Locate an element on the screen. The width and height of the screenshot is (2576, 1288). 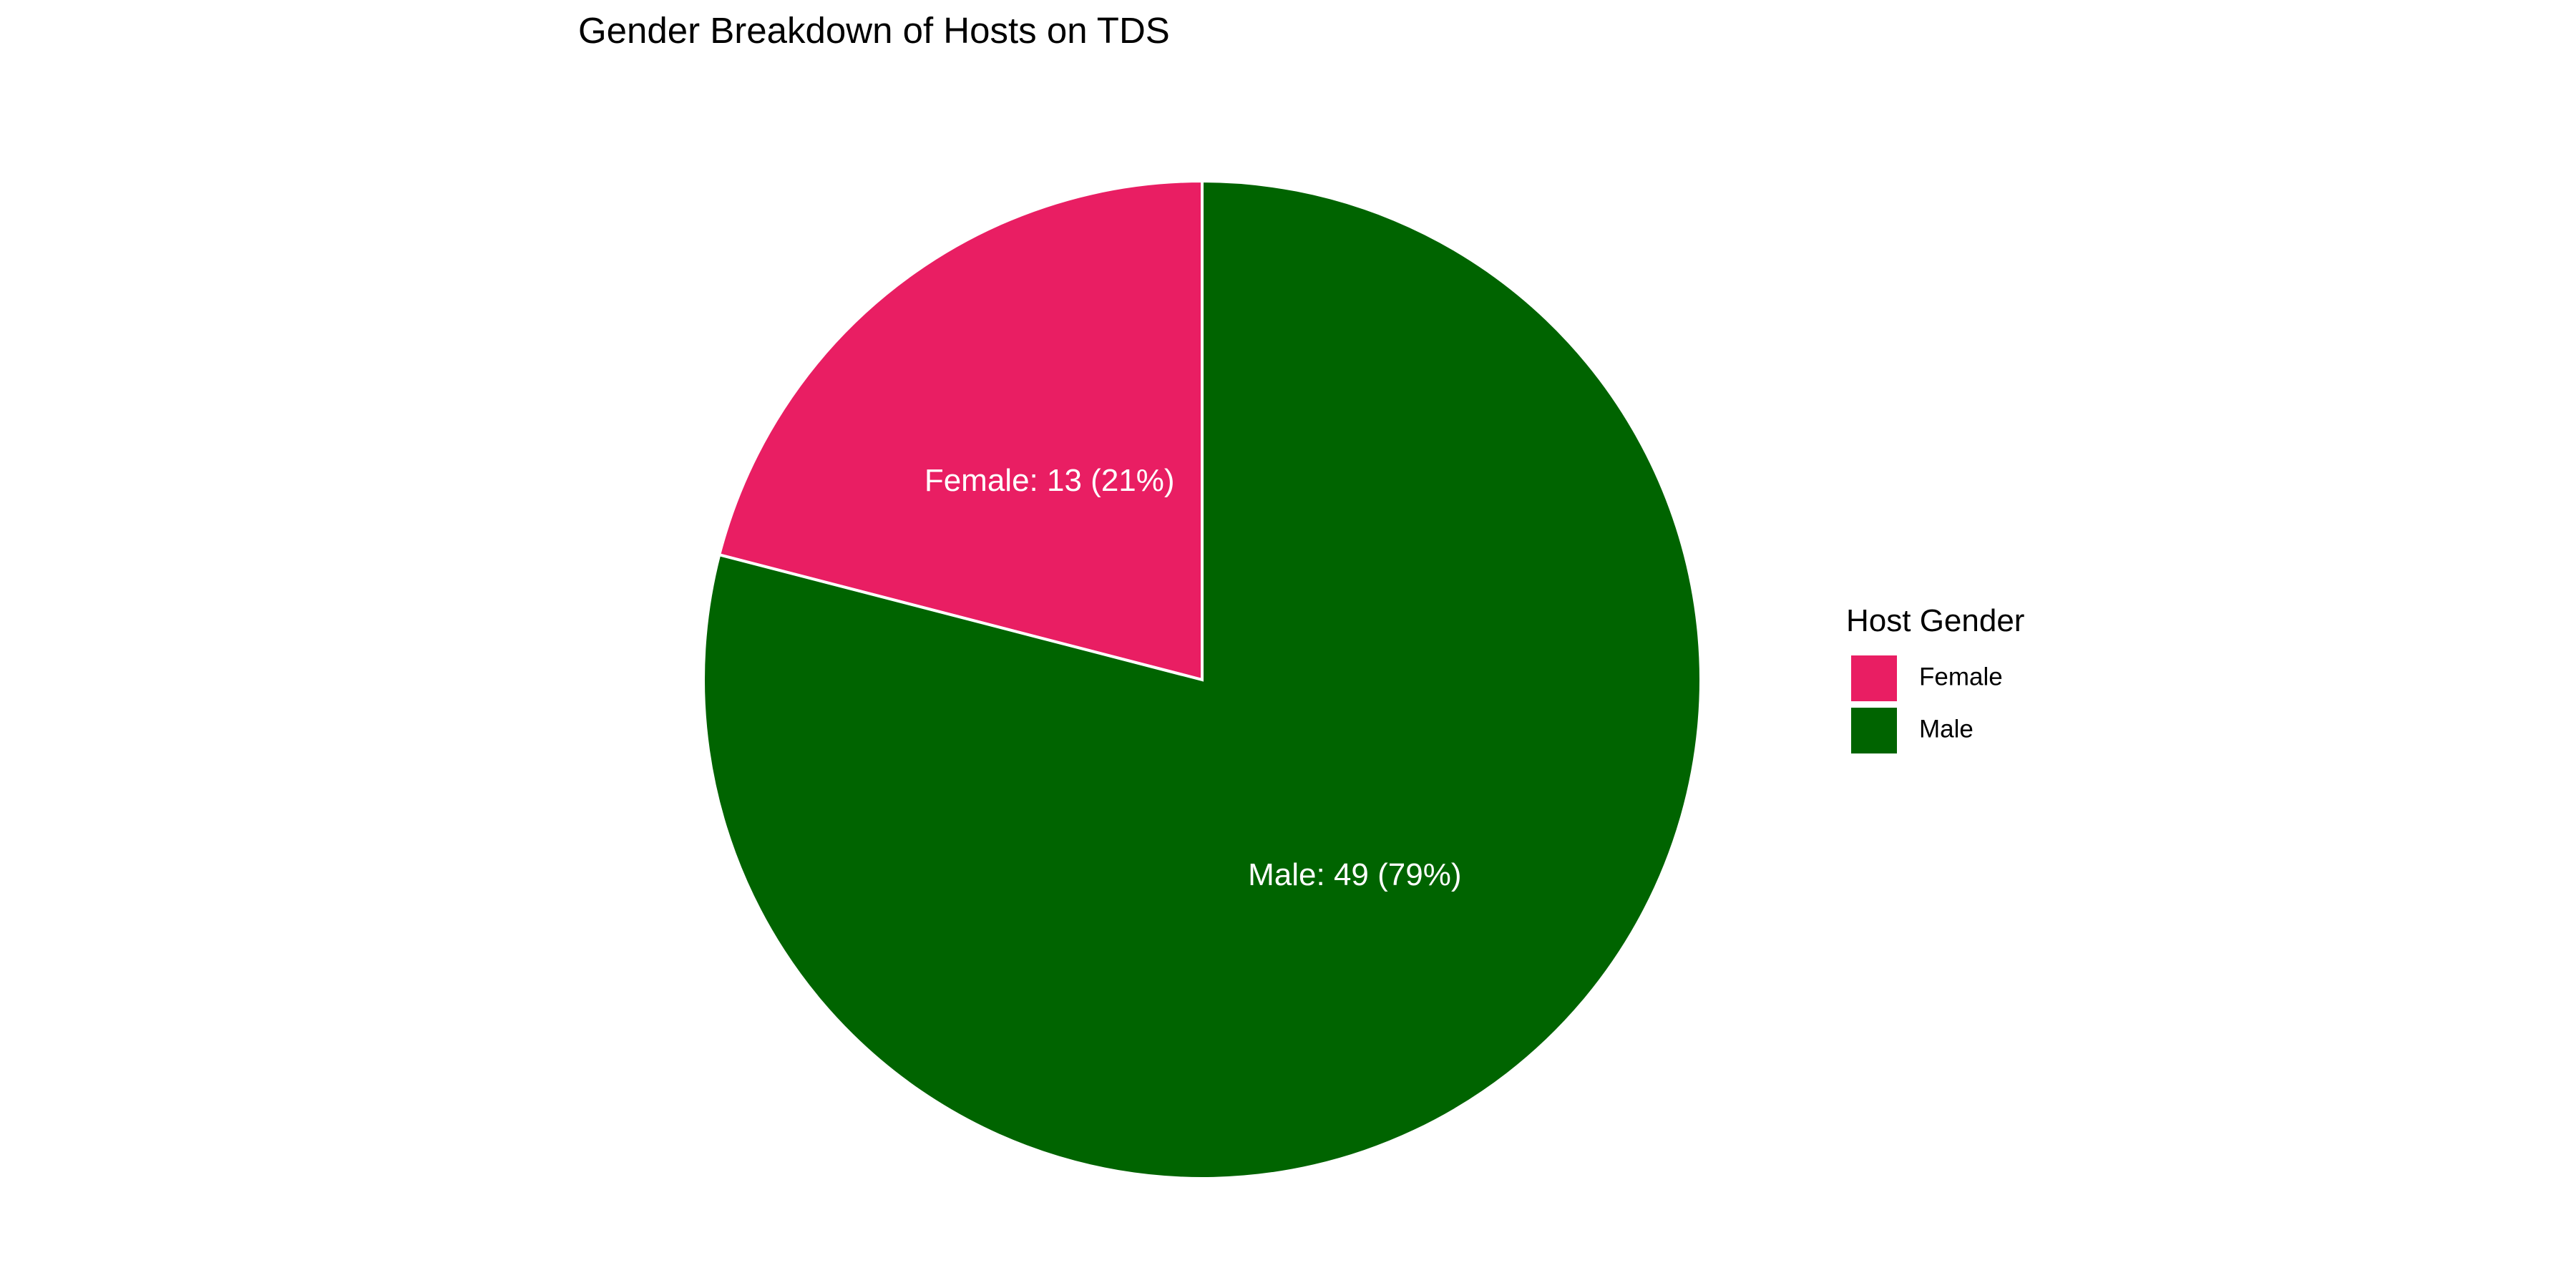
slice-label-female: Female: 13 (21%) is located at coordinates (1049, 480).